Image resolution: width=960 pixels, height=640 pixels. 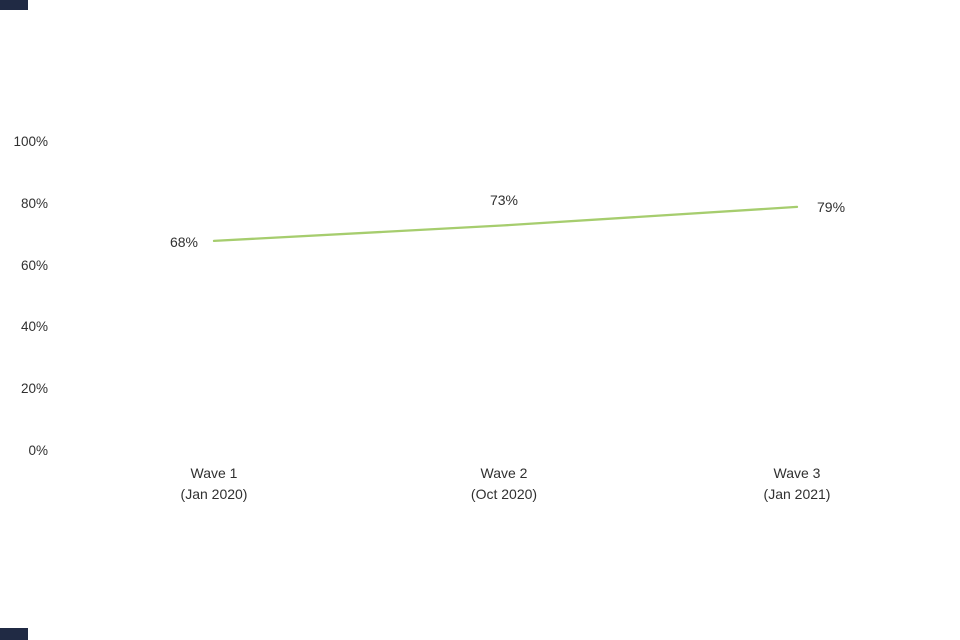 I want to click on data-label: 73%, so click(x=504, y=200).